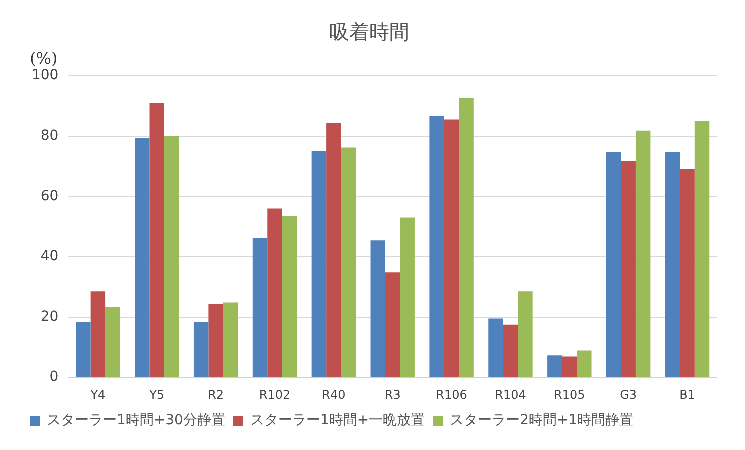  Describe the element at coordinates (370, 32) in the screenshot. I see `chart-title: 吸着時間` at that location.